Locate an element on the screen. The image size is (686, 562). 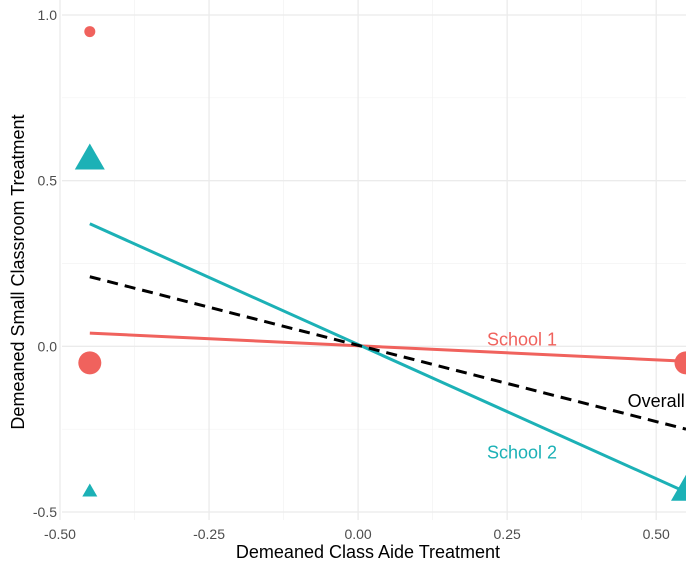
y-axis-tick-labels: -0.5 0.0 0.5 1.0 is located at coordinates (45, 263).